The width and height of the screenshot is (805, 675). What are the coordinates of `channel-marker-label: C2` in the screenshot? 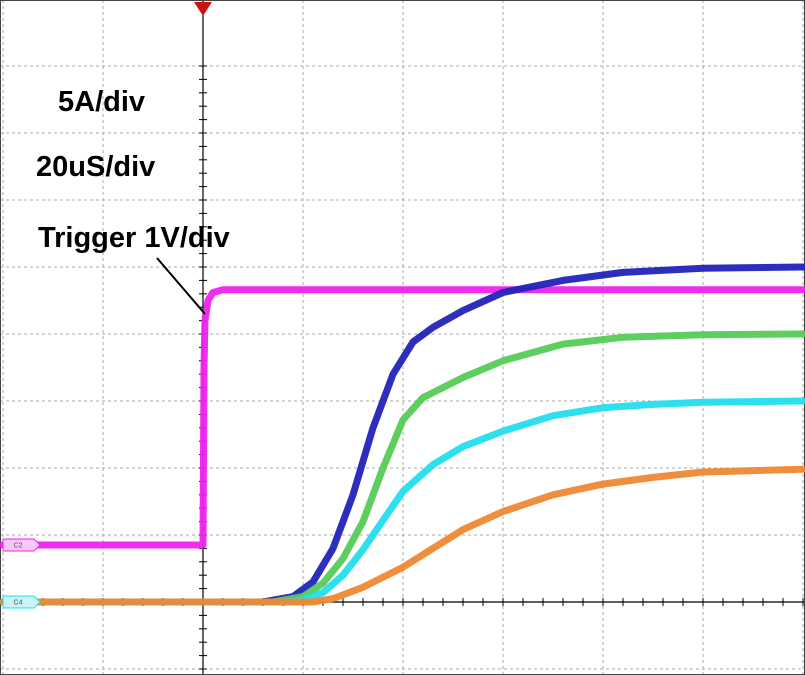 It's located at (18, 546).